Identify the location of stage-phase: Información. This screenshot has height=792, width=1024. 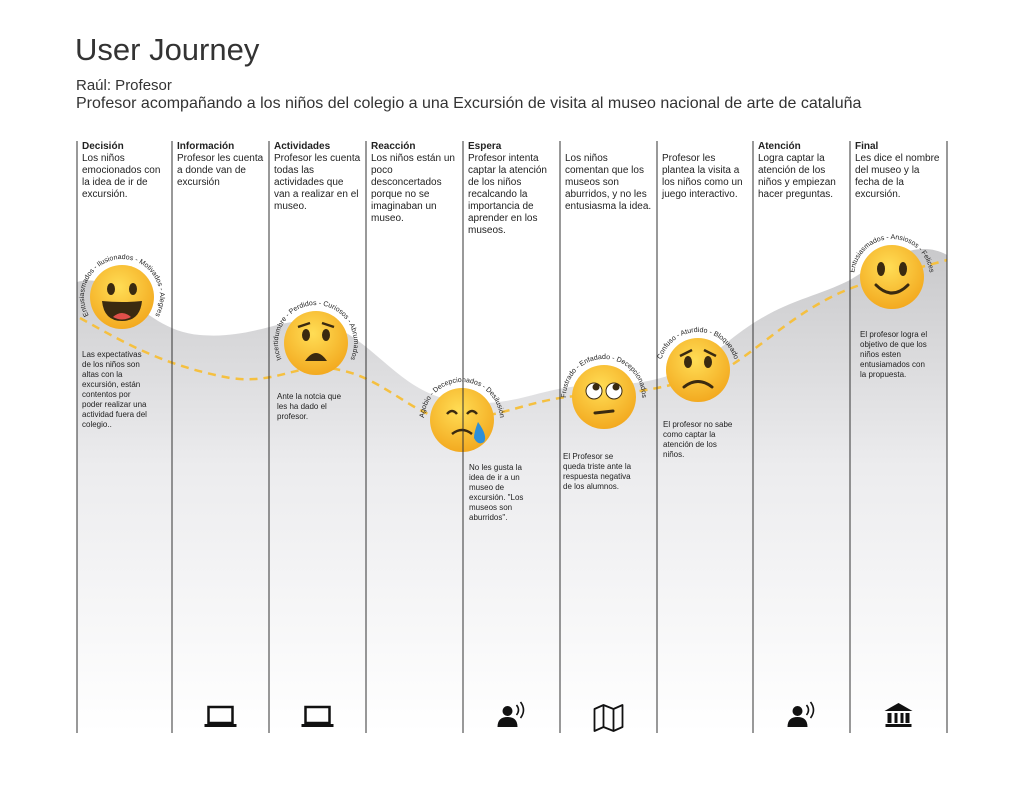
(206, 146).